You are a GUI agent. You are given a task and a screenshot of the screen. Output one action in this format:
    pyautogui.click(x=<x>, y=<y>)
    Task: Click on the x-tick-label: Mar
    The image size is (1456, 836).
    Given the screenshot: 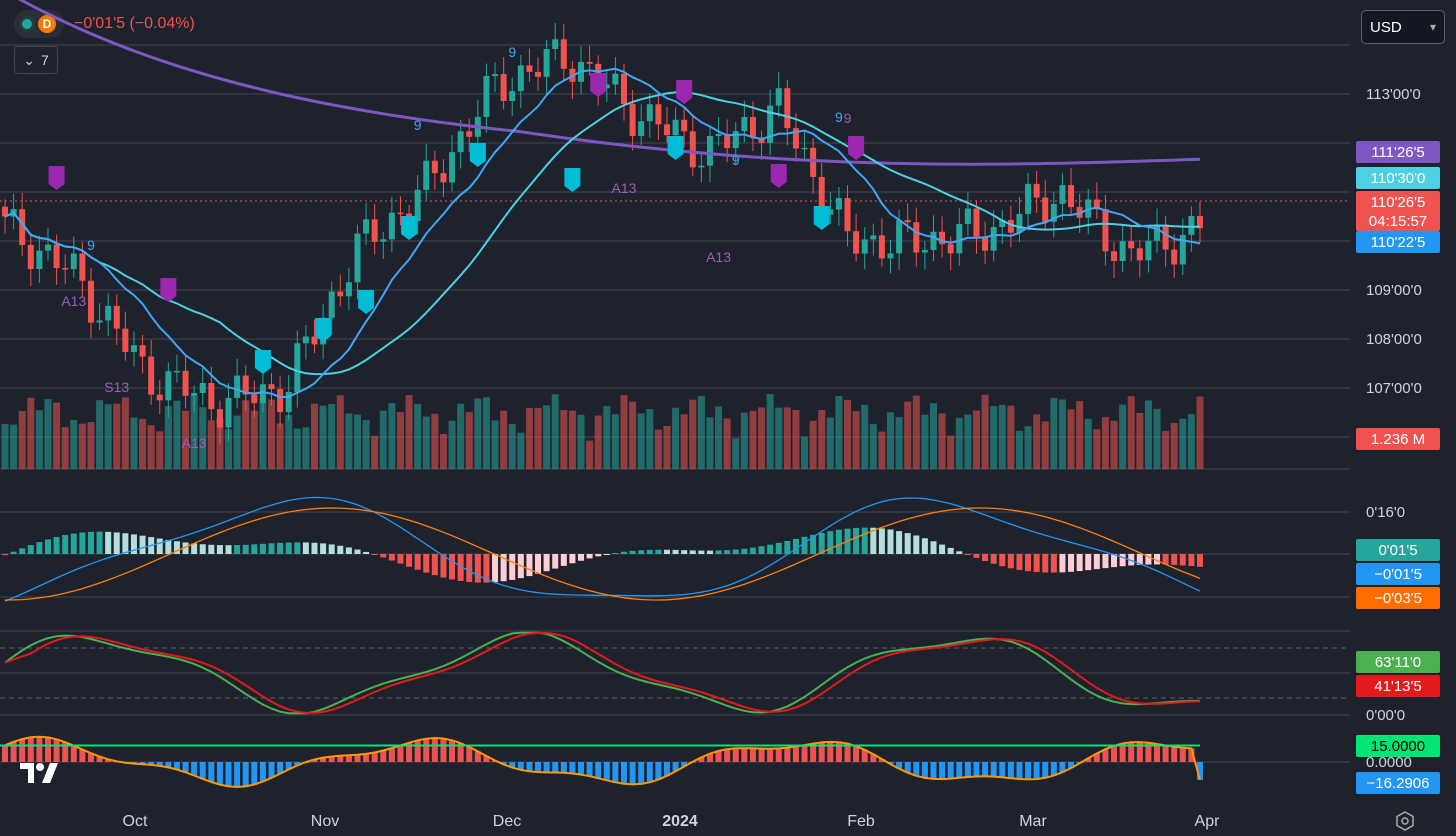 What is the action you would take?
    pyautogui.click(x=1033, y=821)
    